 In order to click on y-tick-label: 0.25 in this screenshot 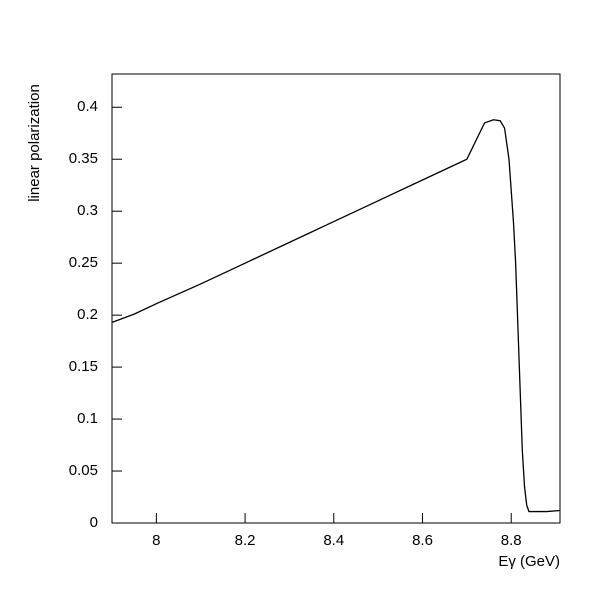, I will do `click(83, 262)`.